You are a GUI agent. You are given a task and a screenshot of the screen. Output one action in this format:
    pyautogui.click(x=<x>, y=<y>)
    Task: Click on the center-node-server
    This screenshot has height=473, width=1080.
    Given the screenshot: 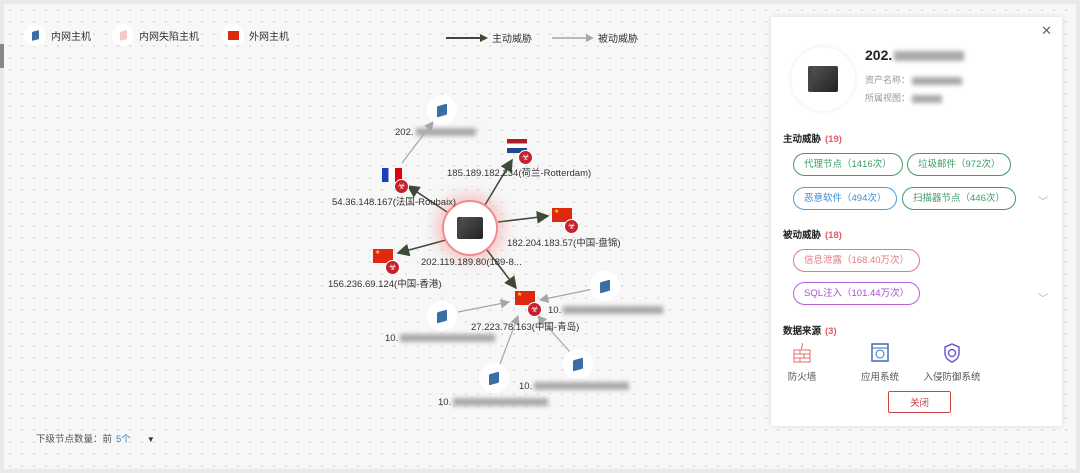 What is the action you would take?
    pyautogui.click(x=470, y=228)
    